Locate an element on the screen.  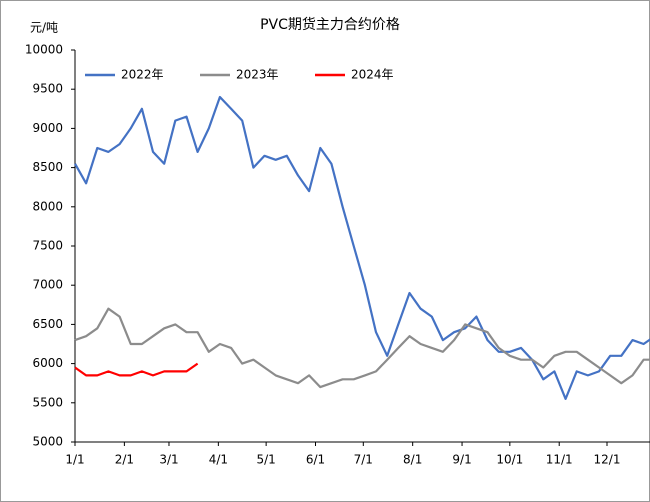
x-tick-label: 8/1 is located at coordinates (412, 460).